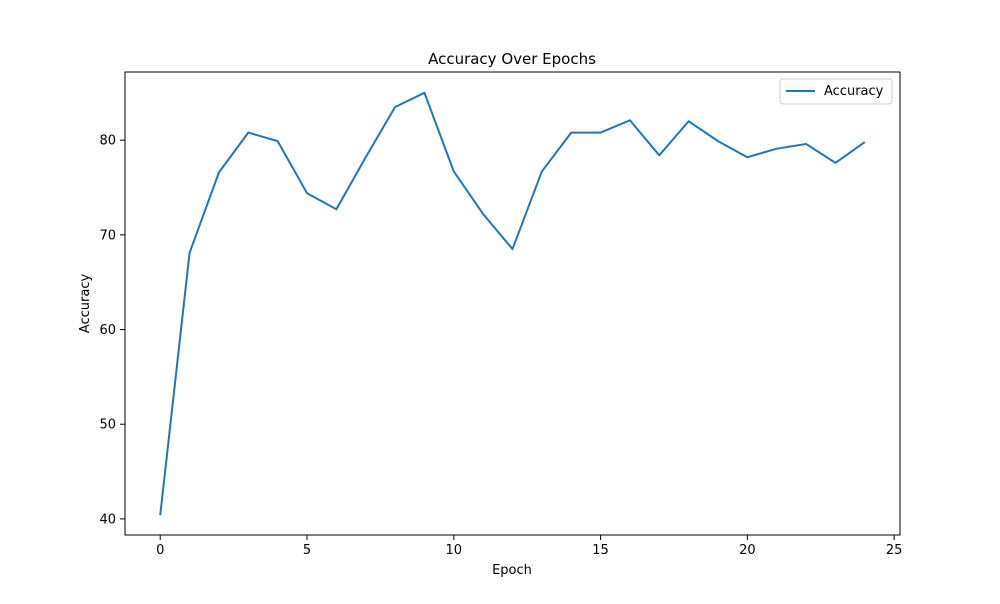 The height and width of the screenshot is (604, 1000). What do you see at coordinates (854, 91) in the screenshot?
I see `legend-label-accuracy: Accuracy` at bounding box center [854, 91].